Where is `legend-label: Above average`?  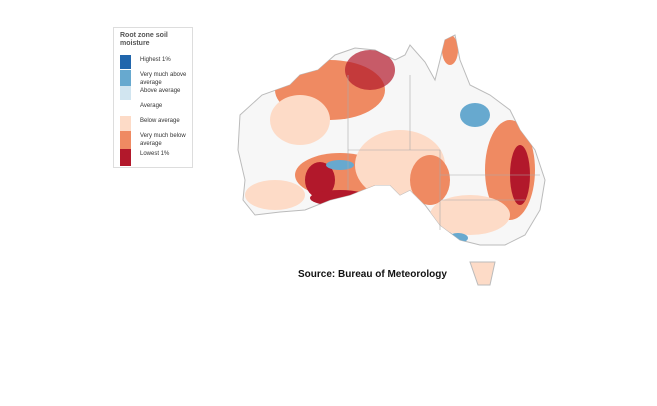 legend-label: Above average is located at coordinates (160, 91).